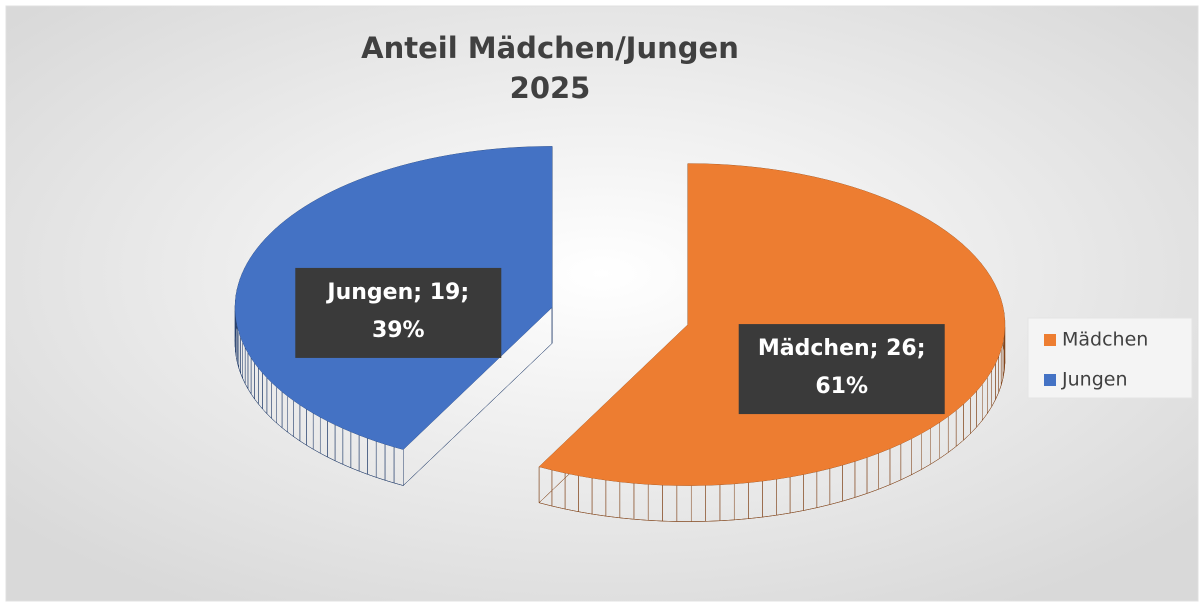 The width and height of the screenshot is (1204, 607). Describe the element at coordinates (550, 88) in the screenshot. I see `chart-title: 2025` at that location.